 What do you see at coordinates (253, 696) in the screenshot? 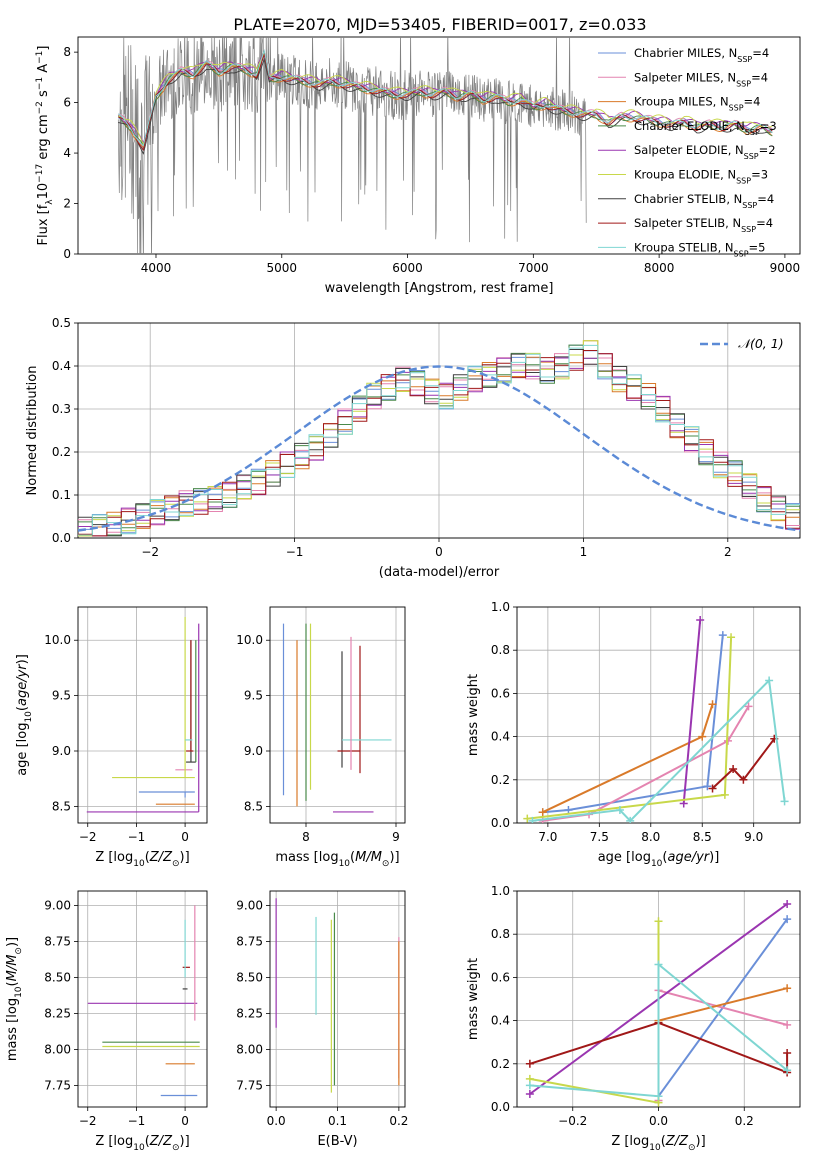
I see `y-tick-label: 9.5` at bounding box center [253, 696].